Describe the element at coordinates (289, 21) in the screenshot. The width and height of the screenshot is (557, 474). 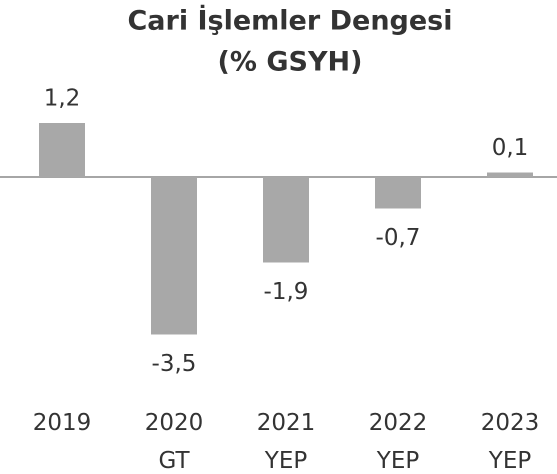
I see `chart-title: Cari İşlemler Dengesi` at that location.